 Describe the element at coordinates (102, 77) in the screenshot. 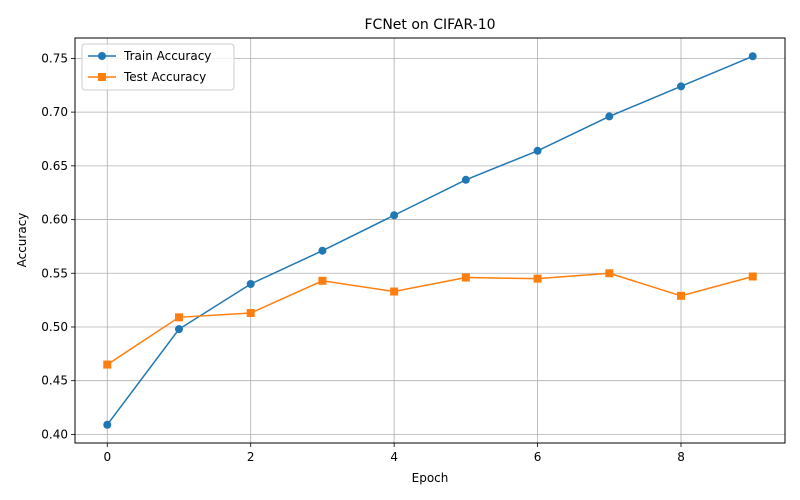

I see `legend-test-marker` at that location.